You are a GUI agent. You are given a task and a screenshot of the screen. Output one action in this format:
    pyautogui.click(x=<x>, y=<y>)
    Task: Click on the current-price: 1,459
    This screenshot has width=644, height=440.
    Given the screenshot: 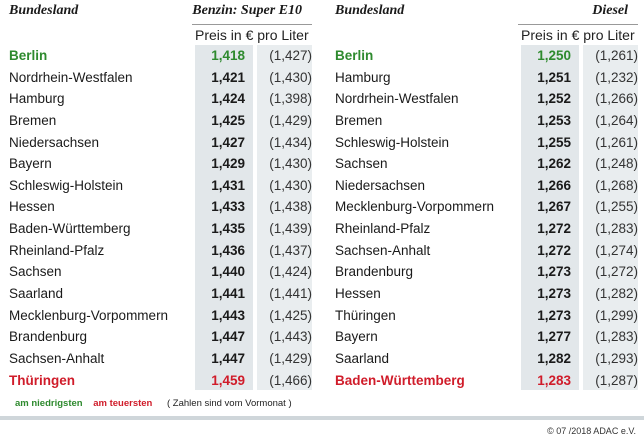 What is the action you would take?
    pyautogui.click(x=228, y=380)
    